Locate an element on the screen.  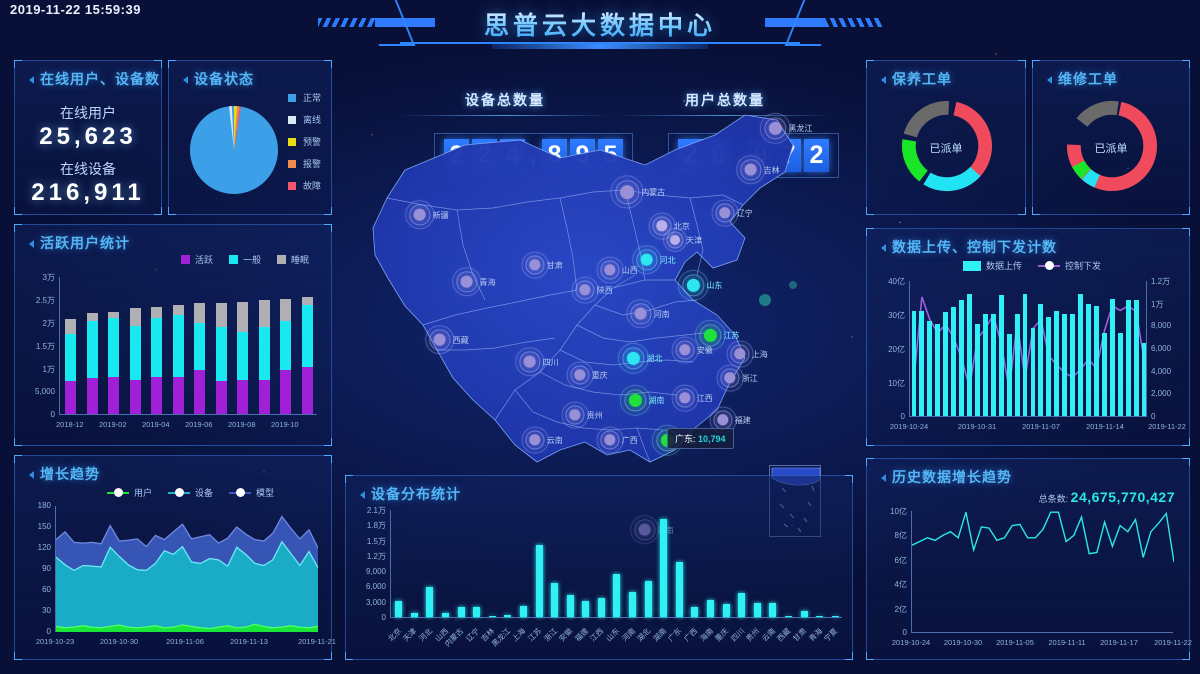
maintenance-donut-chart is located at coordinates (947, 146).